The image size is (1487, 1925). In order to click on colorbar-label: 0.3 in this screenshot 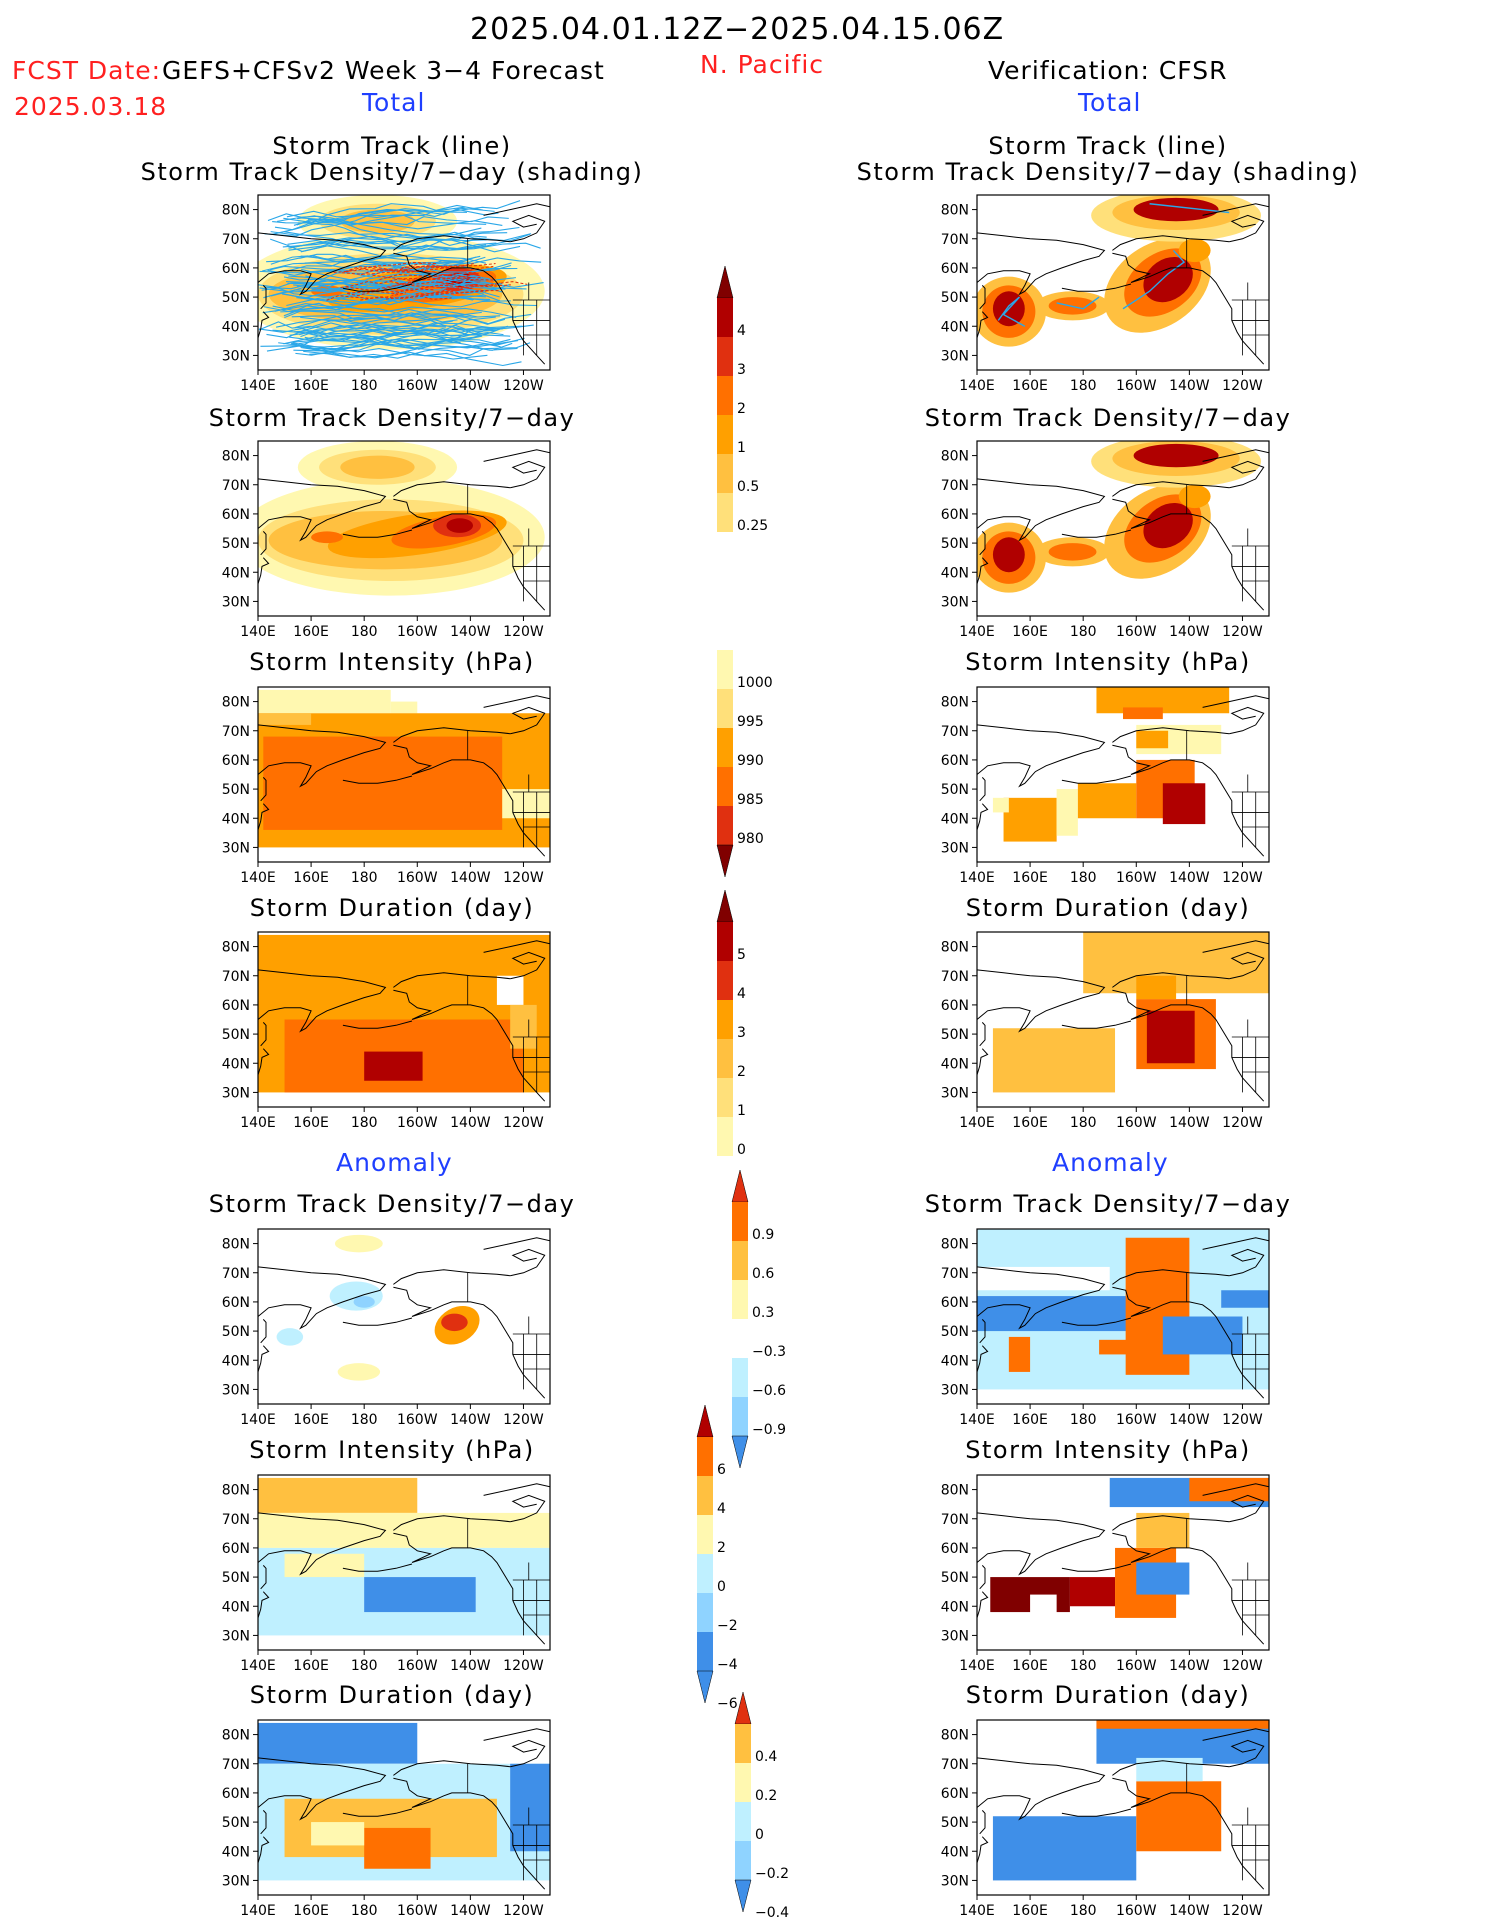, I will do `click(763, 1313)`.